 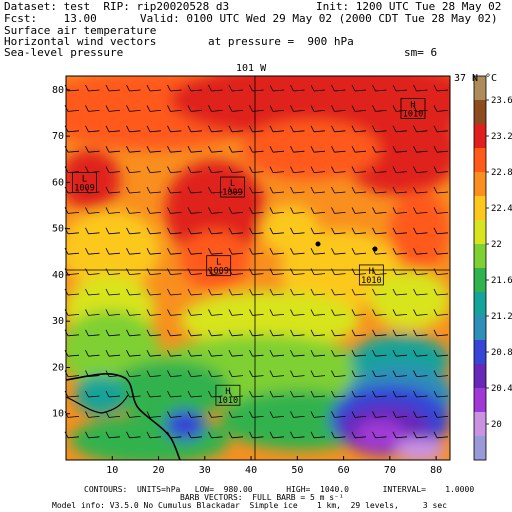 What do you see at coordinates (50, 18) in the screenshot?
I see `forecast-hour-label: Fcst: 13.00` at bounding box center [50, 18].